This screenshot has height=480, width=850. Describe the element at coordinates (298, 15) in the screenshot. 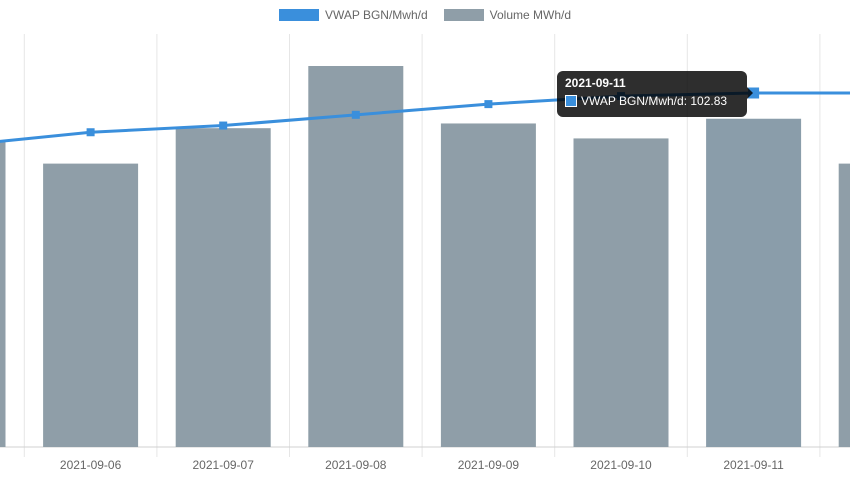

I see `legend-swatch-vwap` at that location.